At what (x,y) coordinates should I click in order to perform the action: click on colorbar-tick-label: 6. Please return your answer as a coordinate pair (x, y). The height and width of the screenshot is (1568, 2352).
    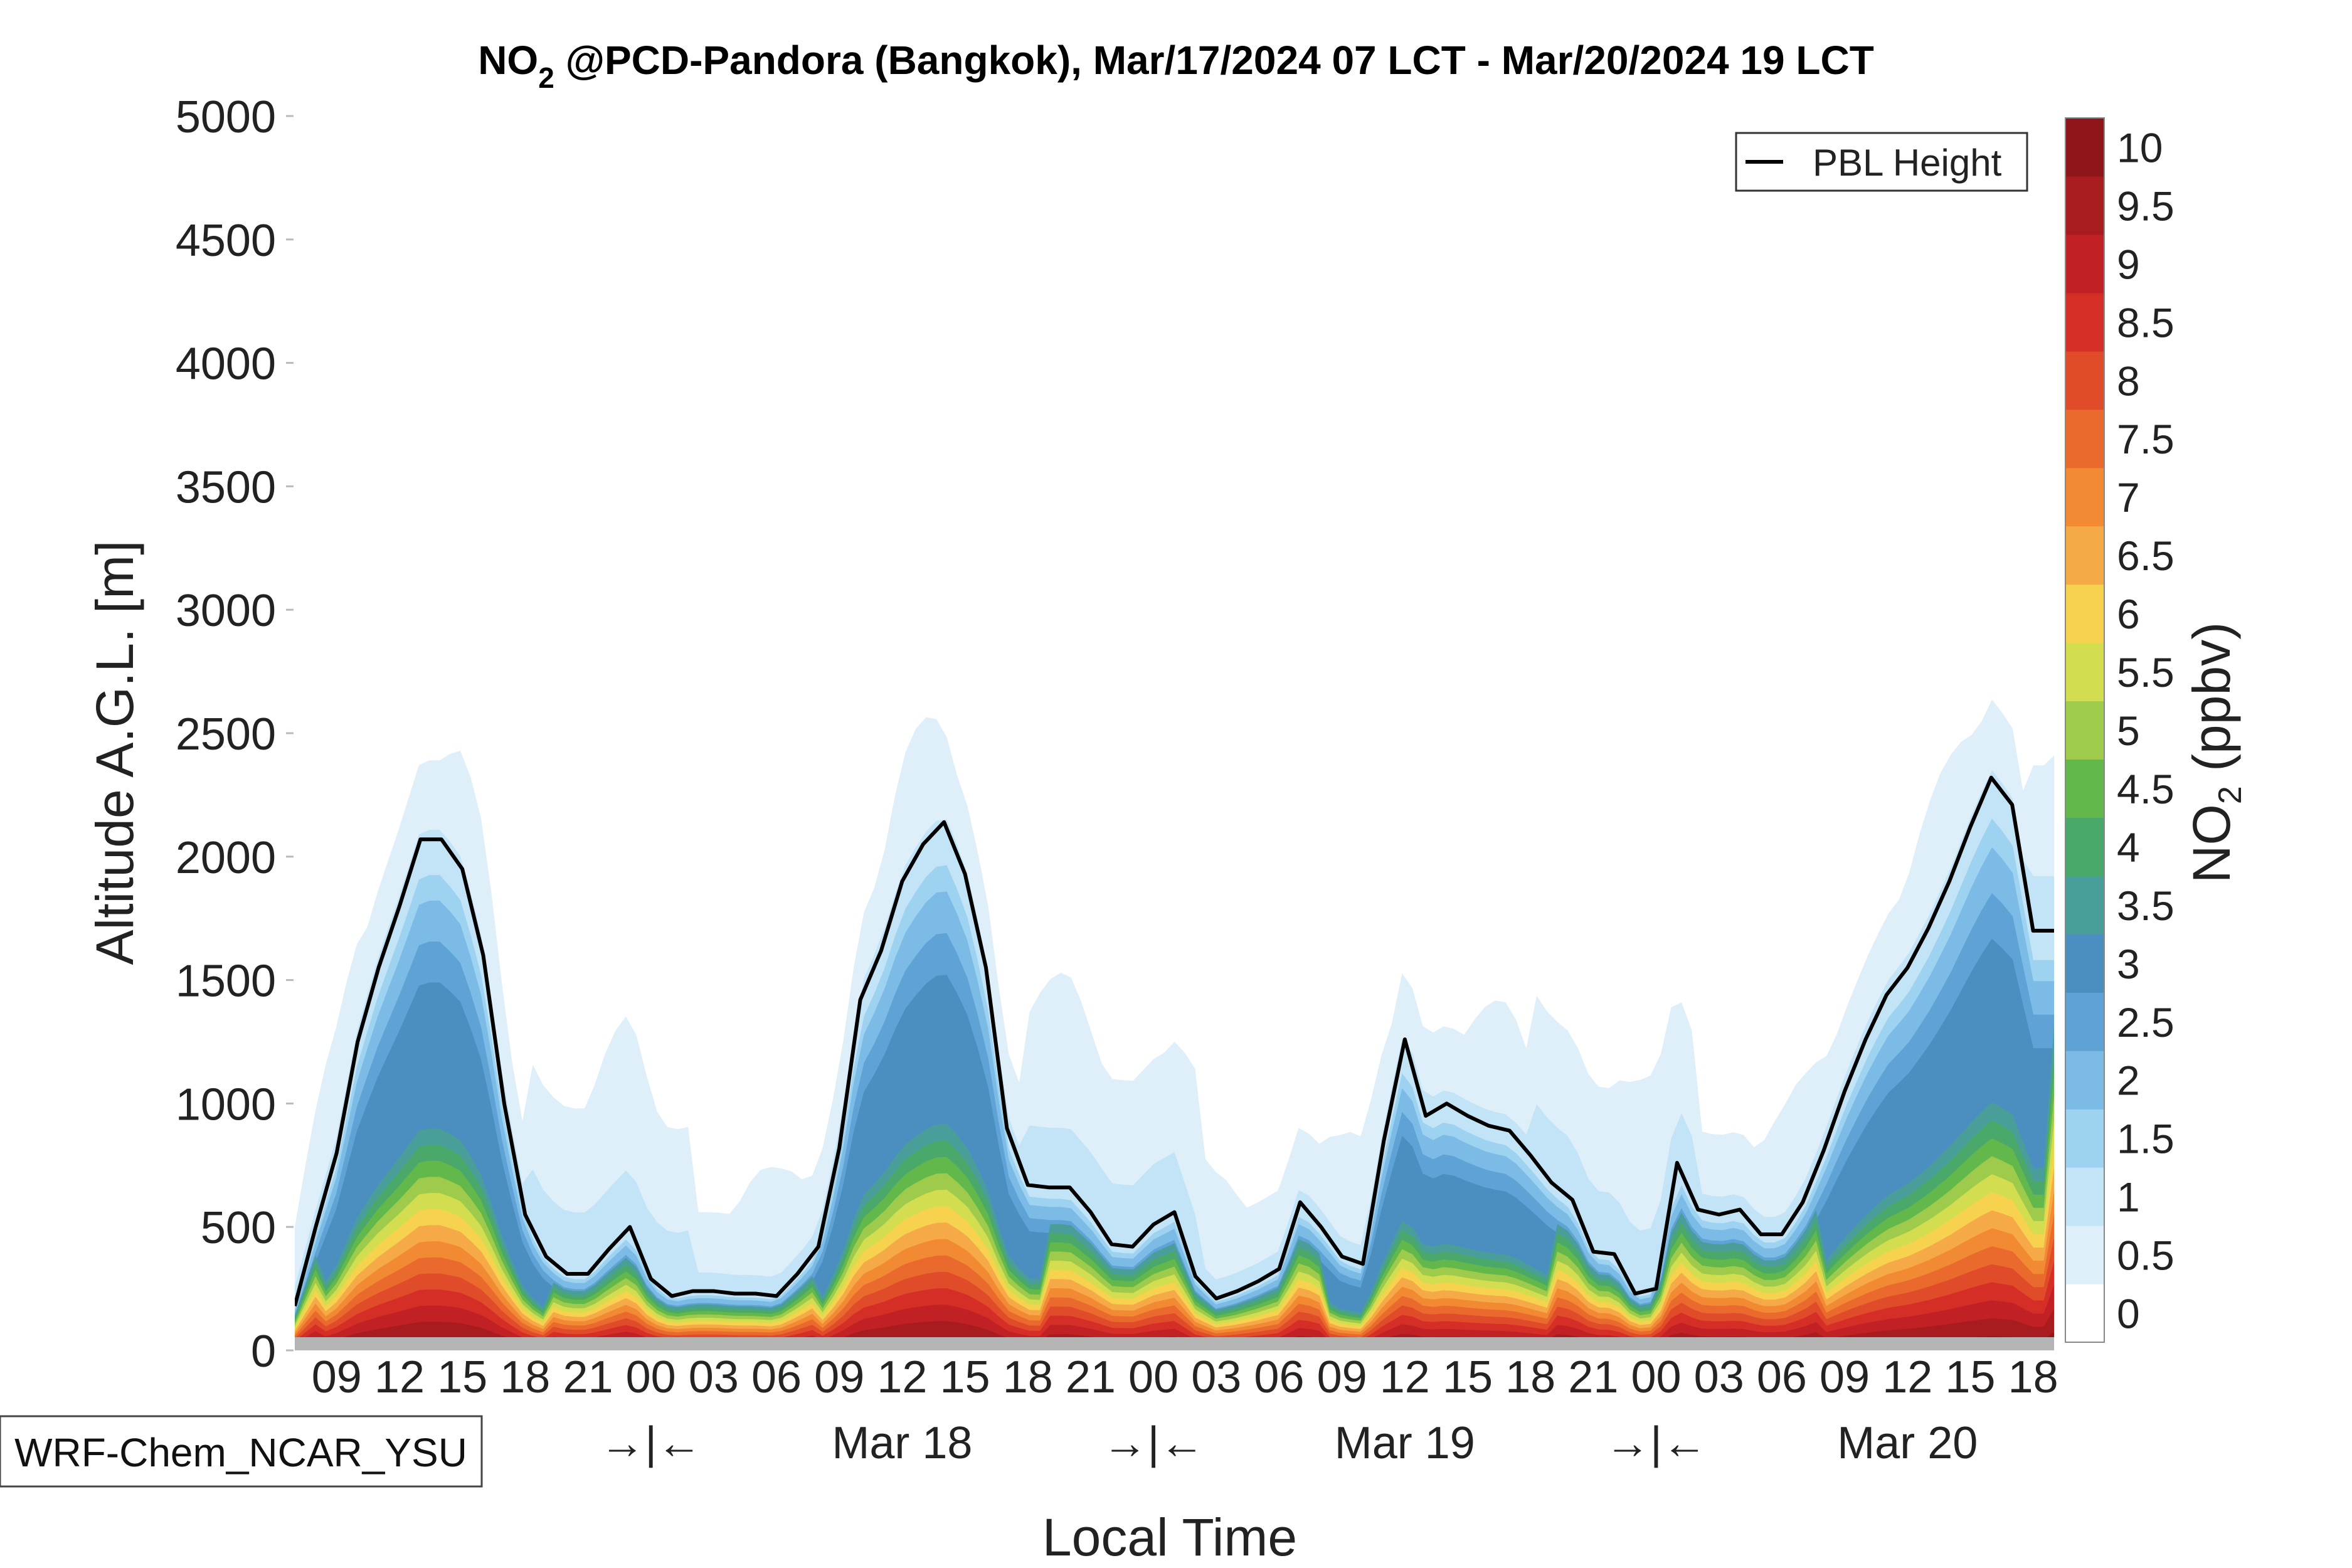
    Looking at the image, I should click on (2128, 614).